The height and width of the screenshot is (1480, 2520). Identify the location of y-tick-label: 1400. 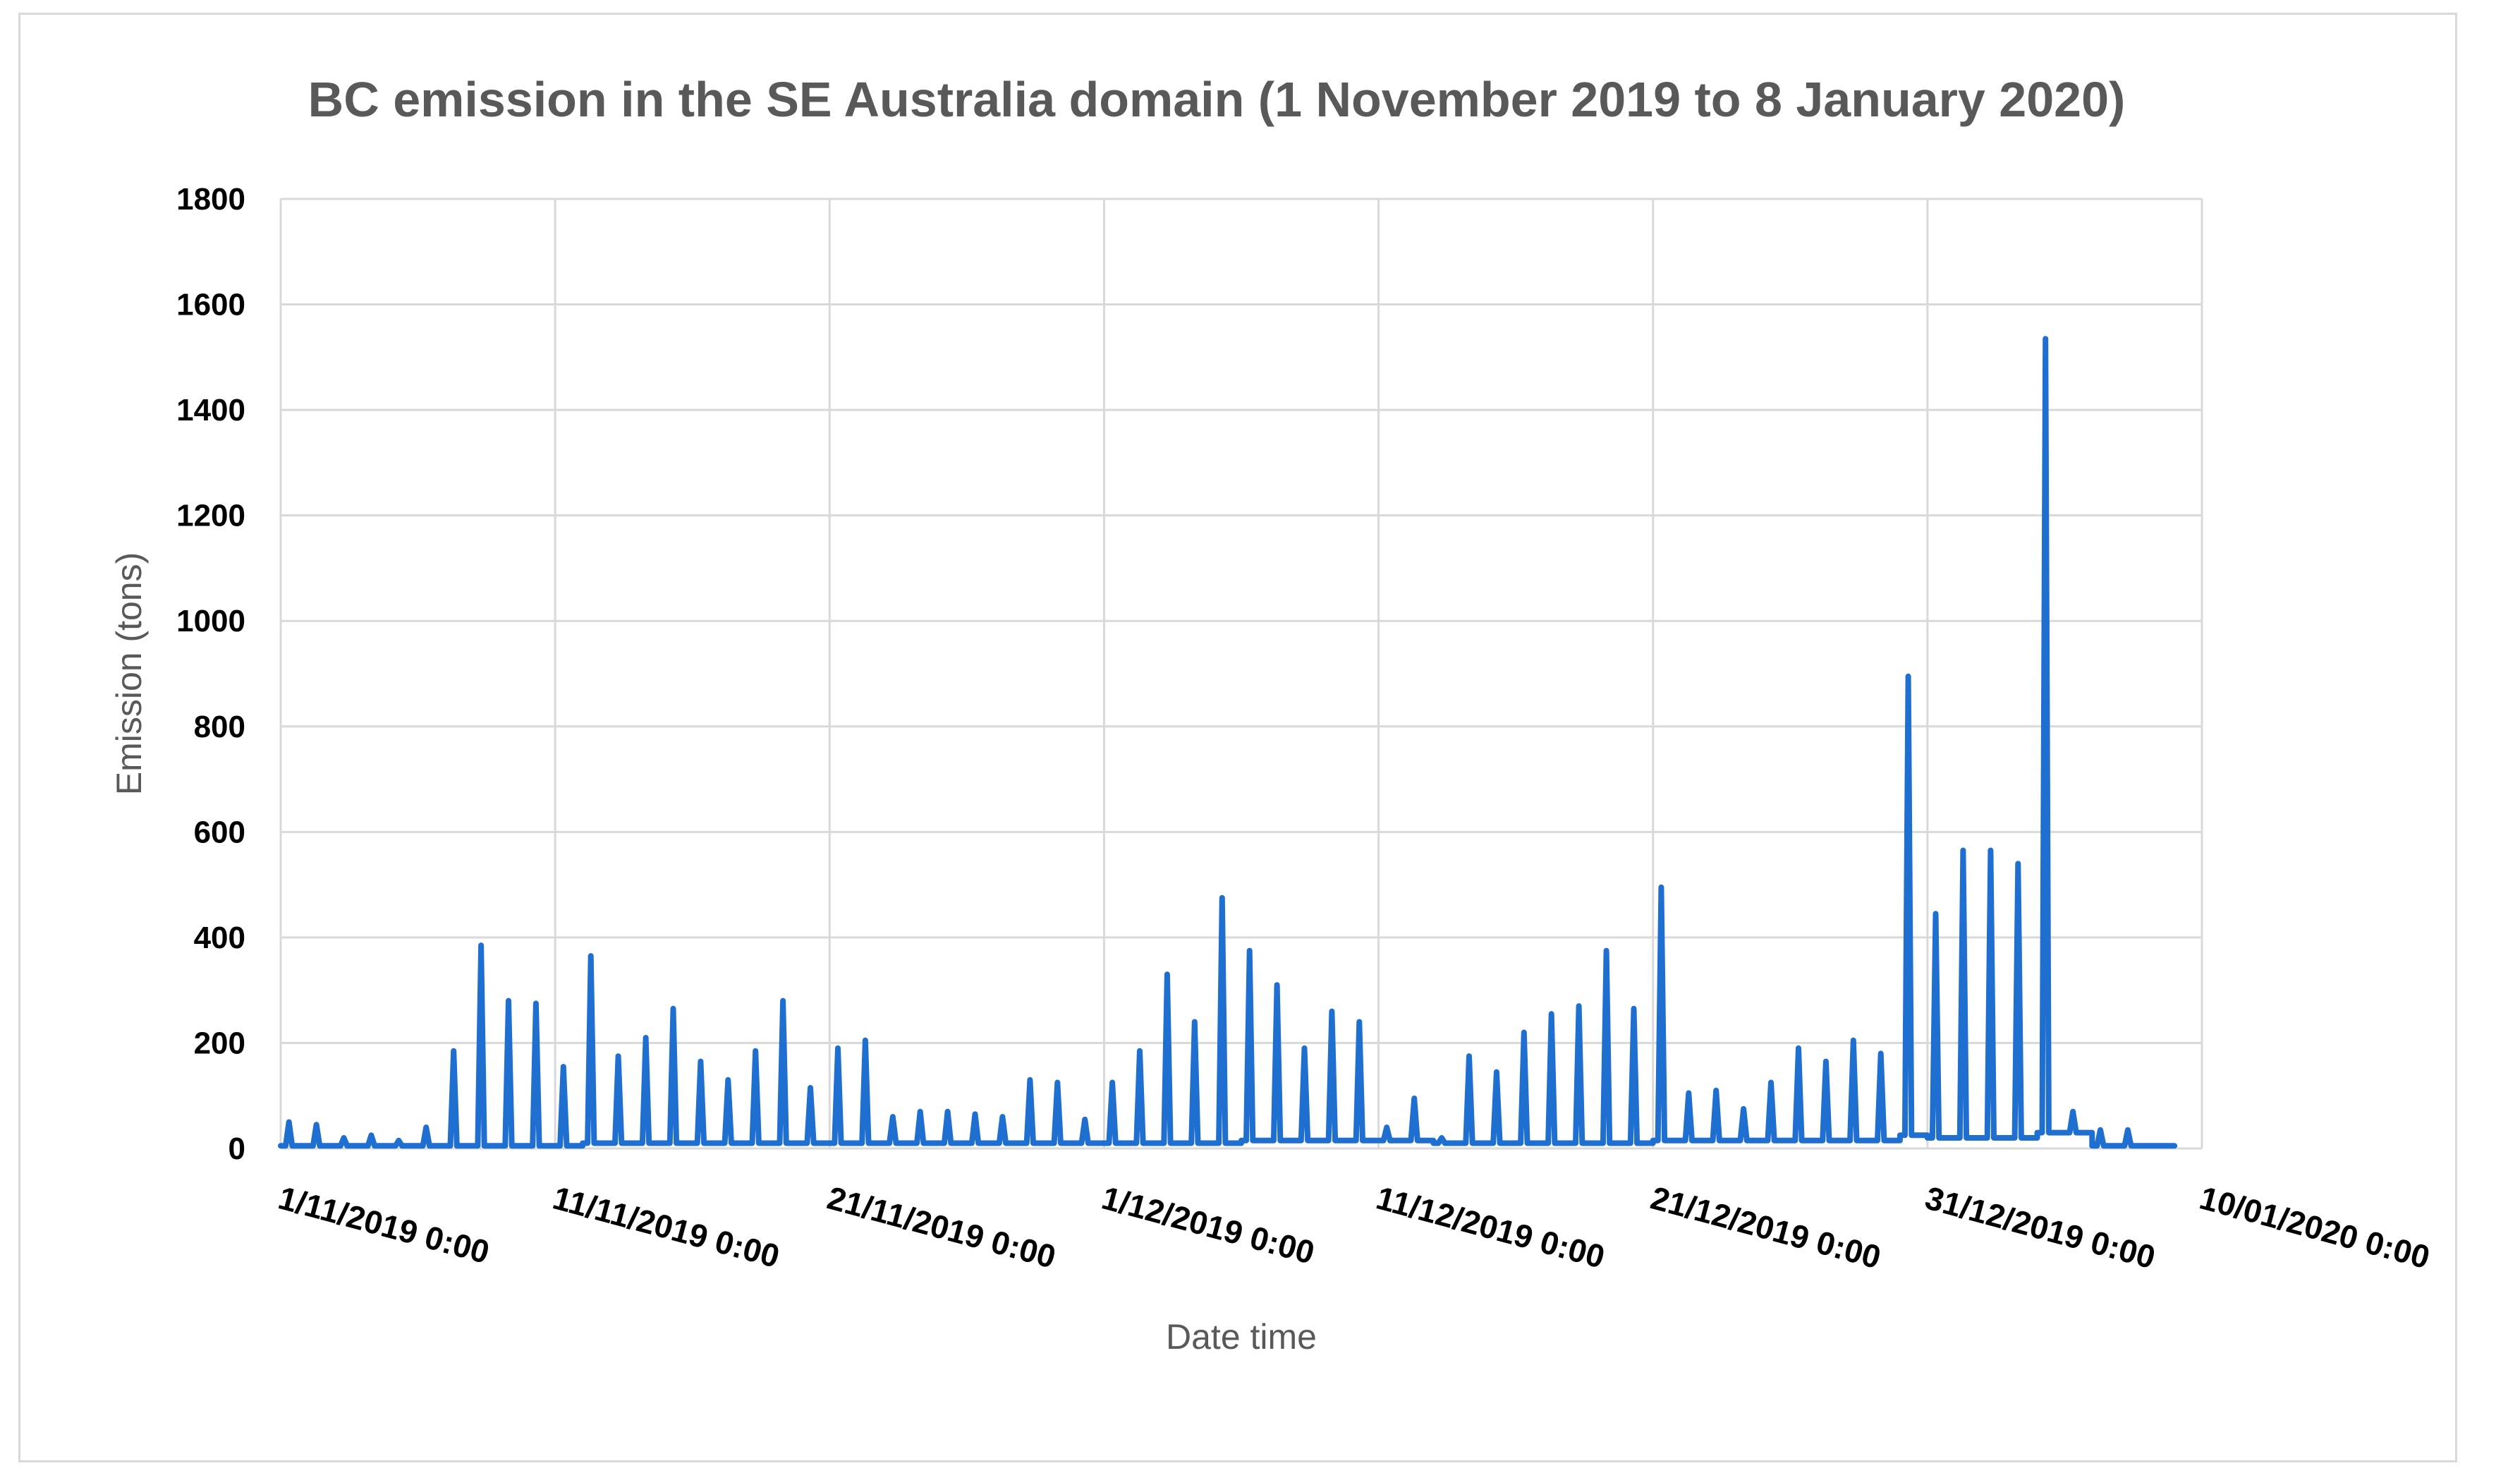
(211, 410).